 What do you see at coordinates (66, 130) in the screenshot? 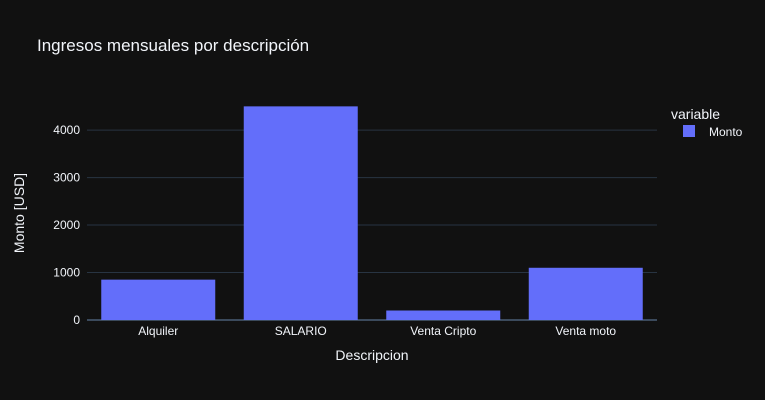
I see `y-tick-label: 4000` at bounding box center [66, 130].